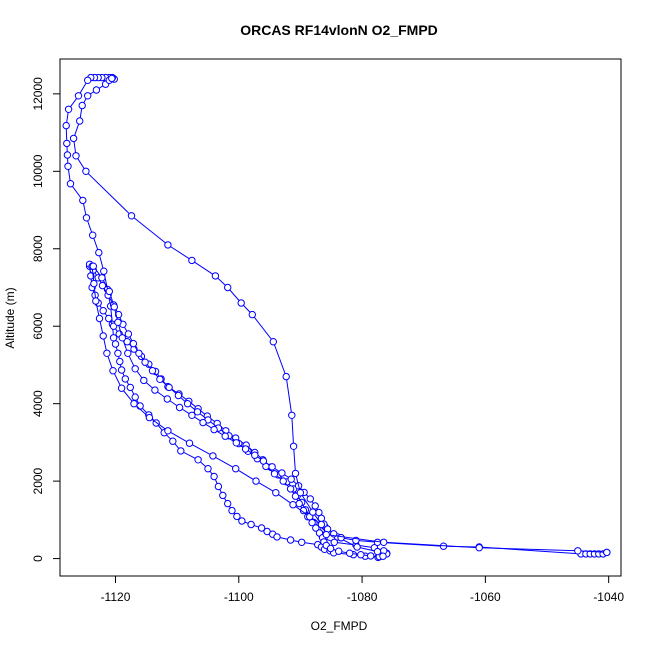  What do you see at coordinates (608, 597) in the screenshot?
I see `x-tick-label: -1040` at bounding box center [608, 597].